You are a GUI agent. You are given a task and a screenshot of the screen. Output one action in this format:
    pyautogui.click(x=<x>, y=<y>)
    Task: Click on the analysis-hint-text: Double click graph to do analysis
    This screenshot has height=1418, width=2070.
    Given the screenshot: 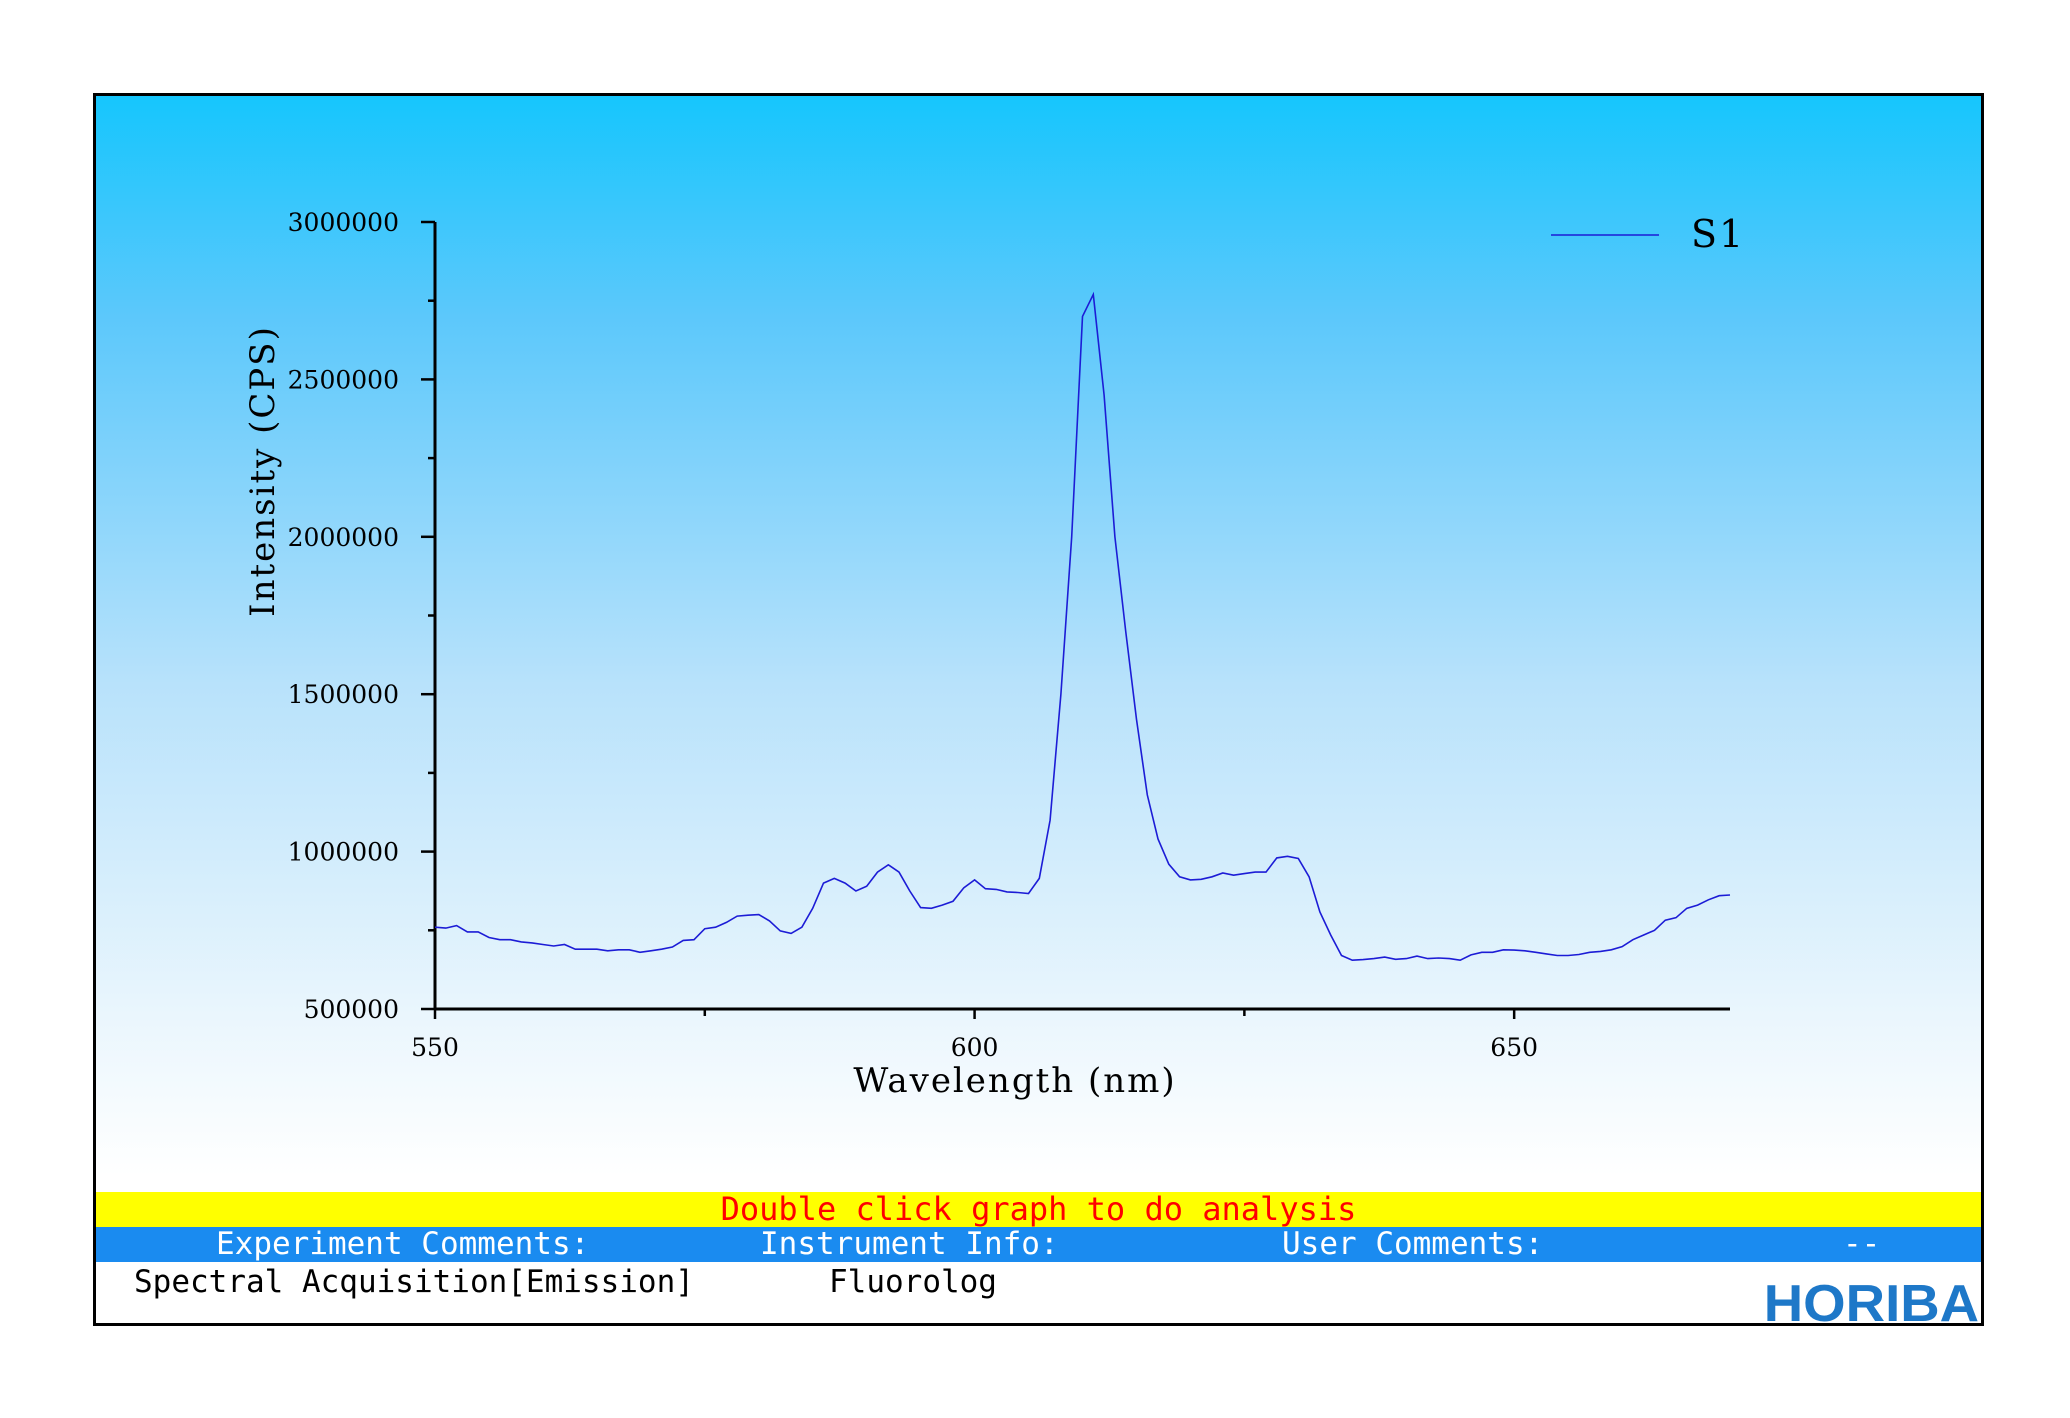 What is the action you would take?
    pyautogui.click(x=1038, y=1209)
    